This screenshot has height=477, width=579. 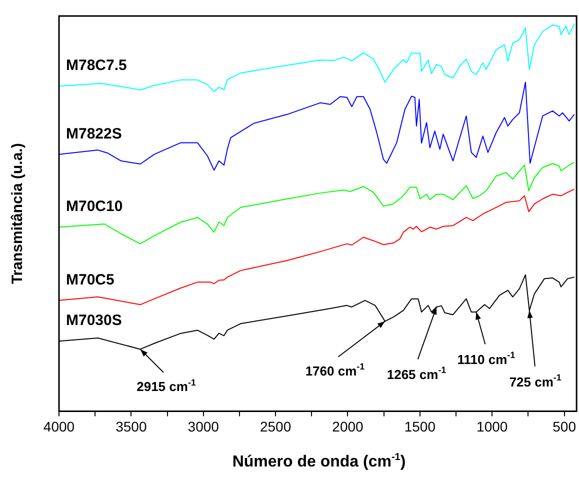 What do you see at coordinates (492, 426) in the screenshot?
I see `x-tick-label: 1000` at bounding box center [492, 426].